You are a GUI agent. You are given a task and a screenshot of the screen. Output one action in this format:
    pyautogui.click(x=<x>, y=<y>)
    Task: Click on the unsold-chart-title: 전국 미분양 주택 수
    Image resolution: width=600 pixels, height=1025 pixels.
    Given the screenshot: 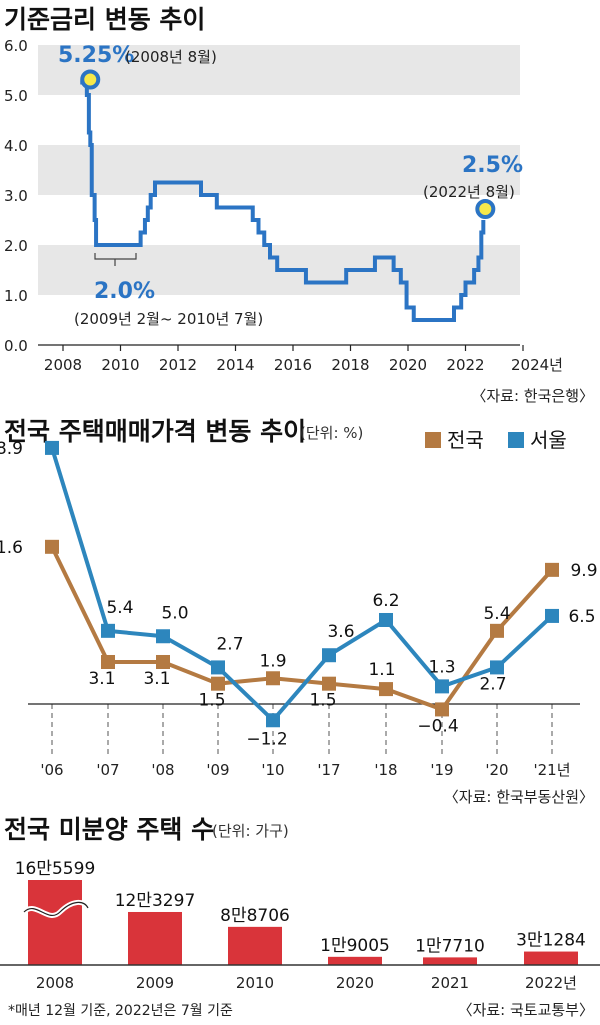 What is the action you would take?
    pyautogui.click(x=109, y=829)
    